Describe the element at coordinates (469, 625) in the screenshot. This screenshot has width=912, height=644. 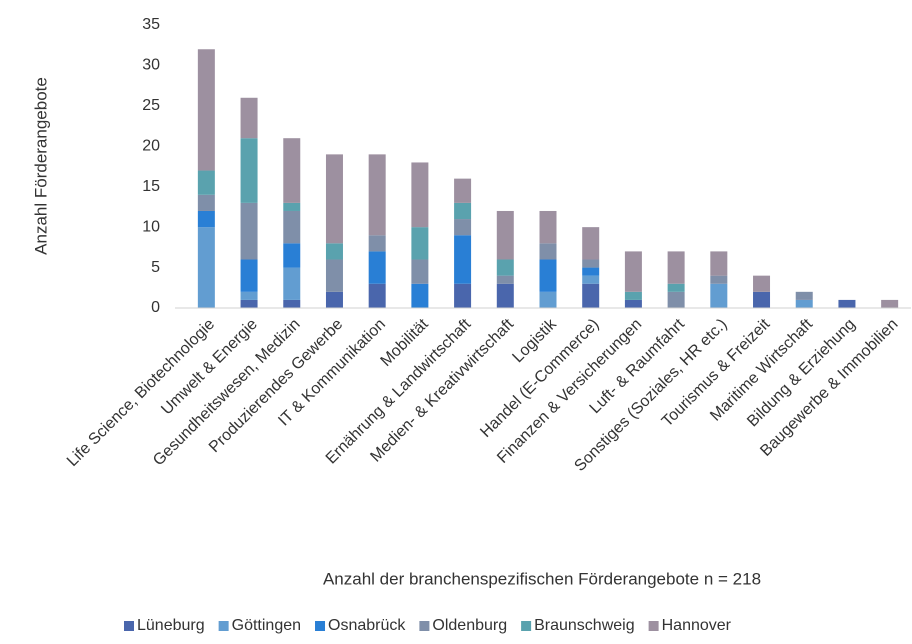
I see `legend-label: Oldenburg` at that location.